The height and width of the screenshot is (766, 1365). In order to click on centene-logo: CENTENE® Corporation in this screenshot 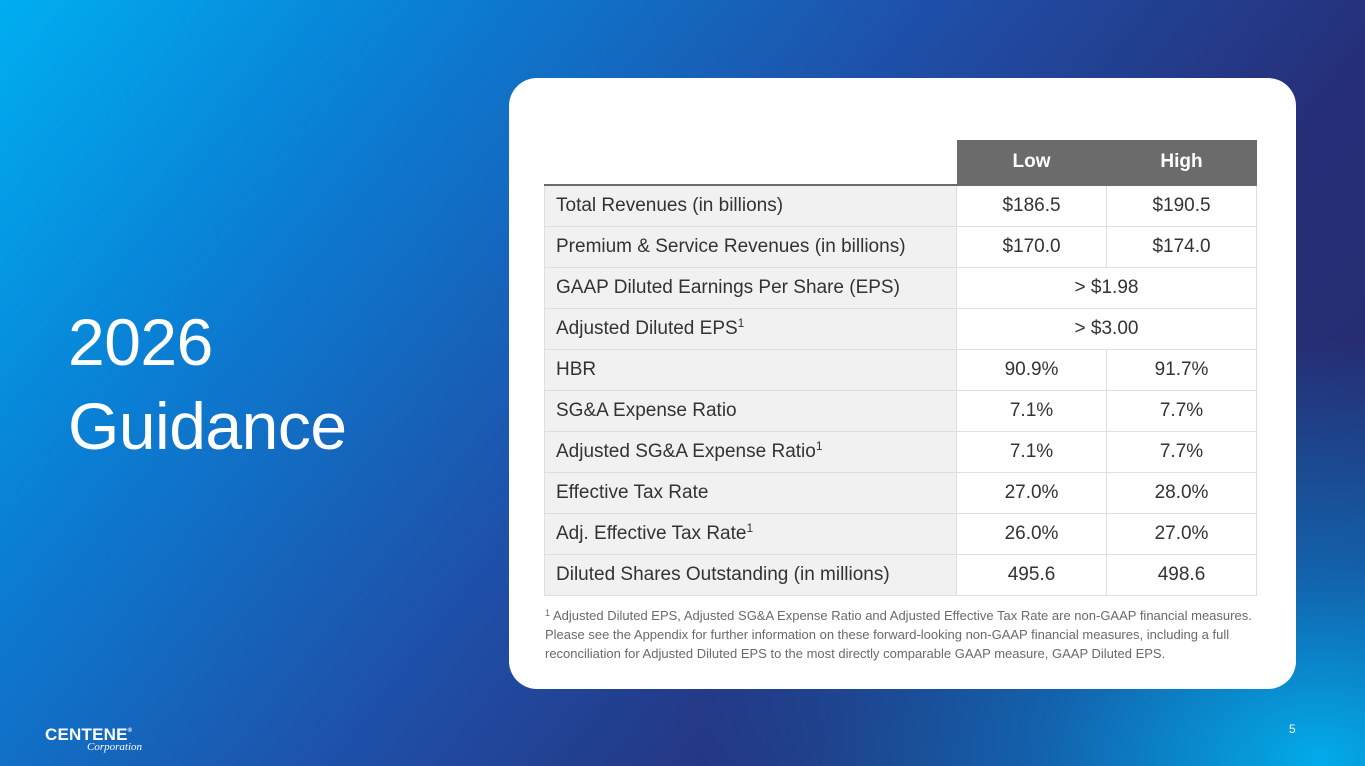, I will do `click(94, 738)`.